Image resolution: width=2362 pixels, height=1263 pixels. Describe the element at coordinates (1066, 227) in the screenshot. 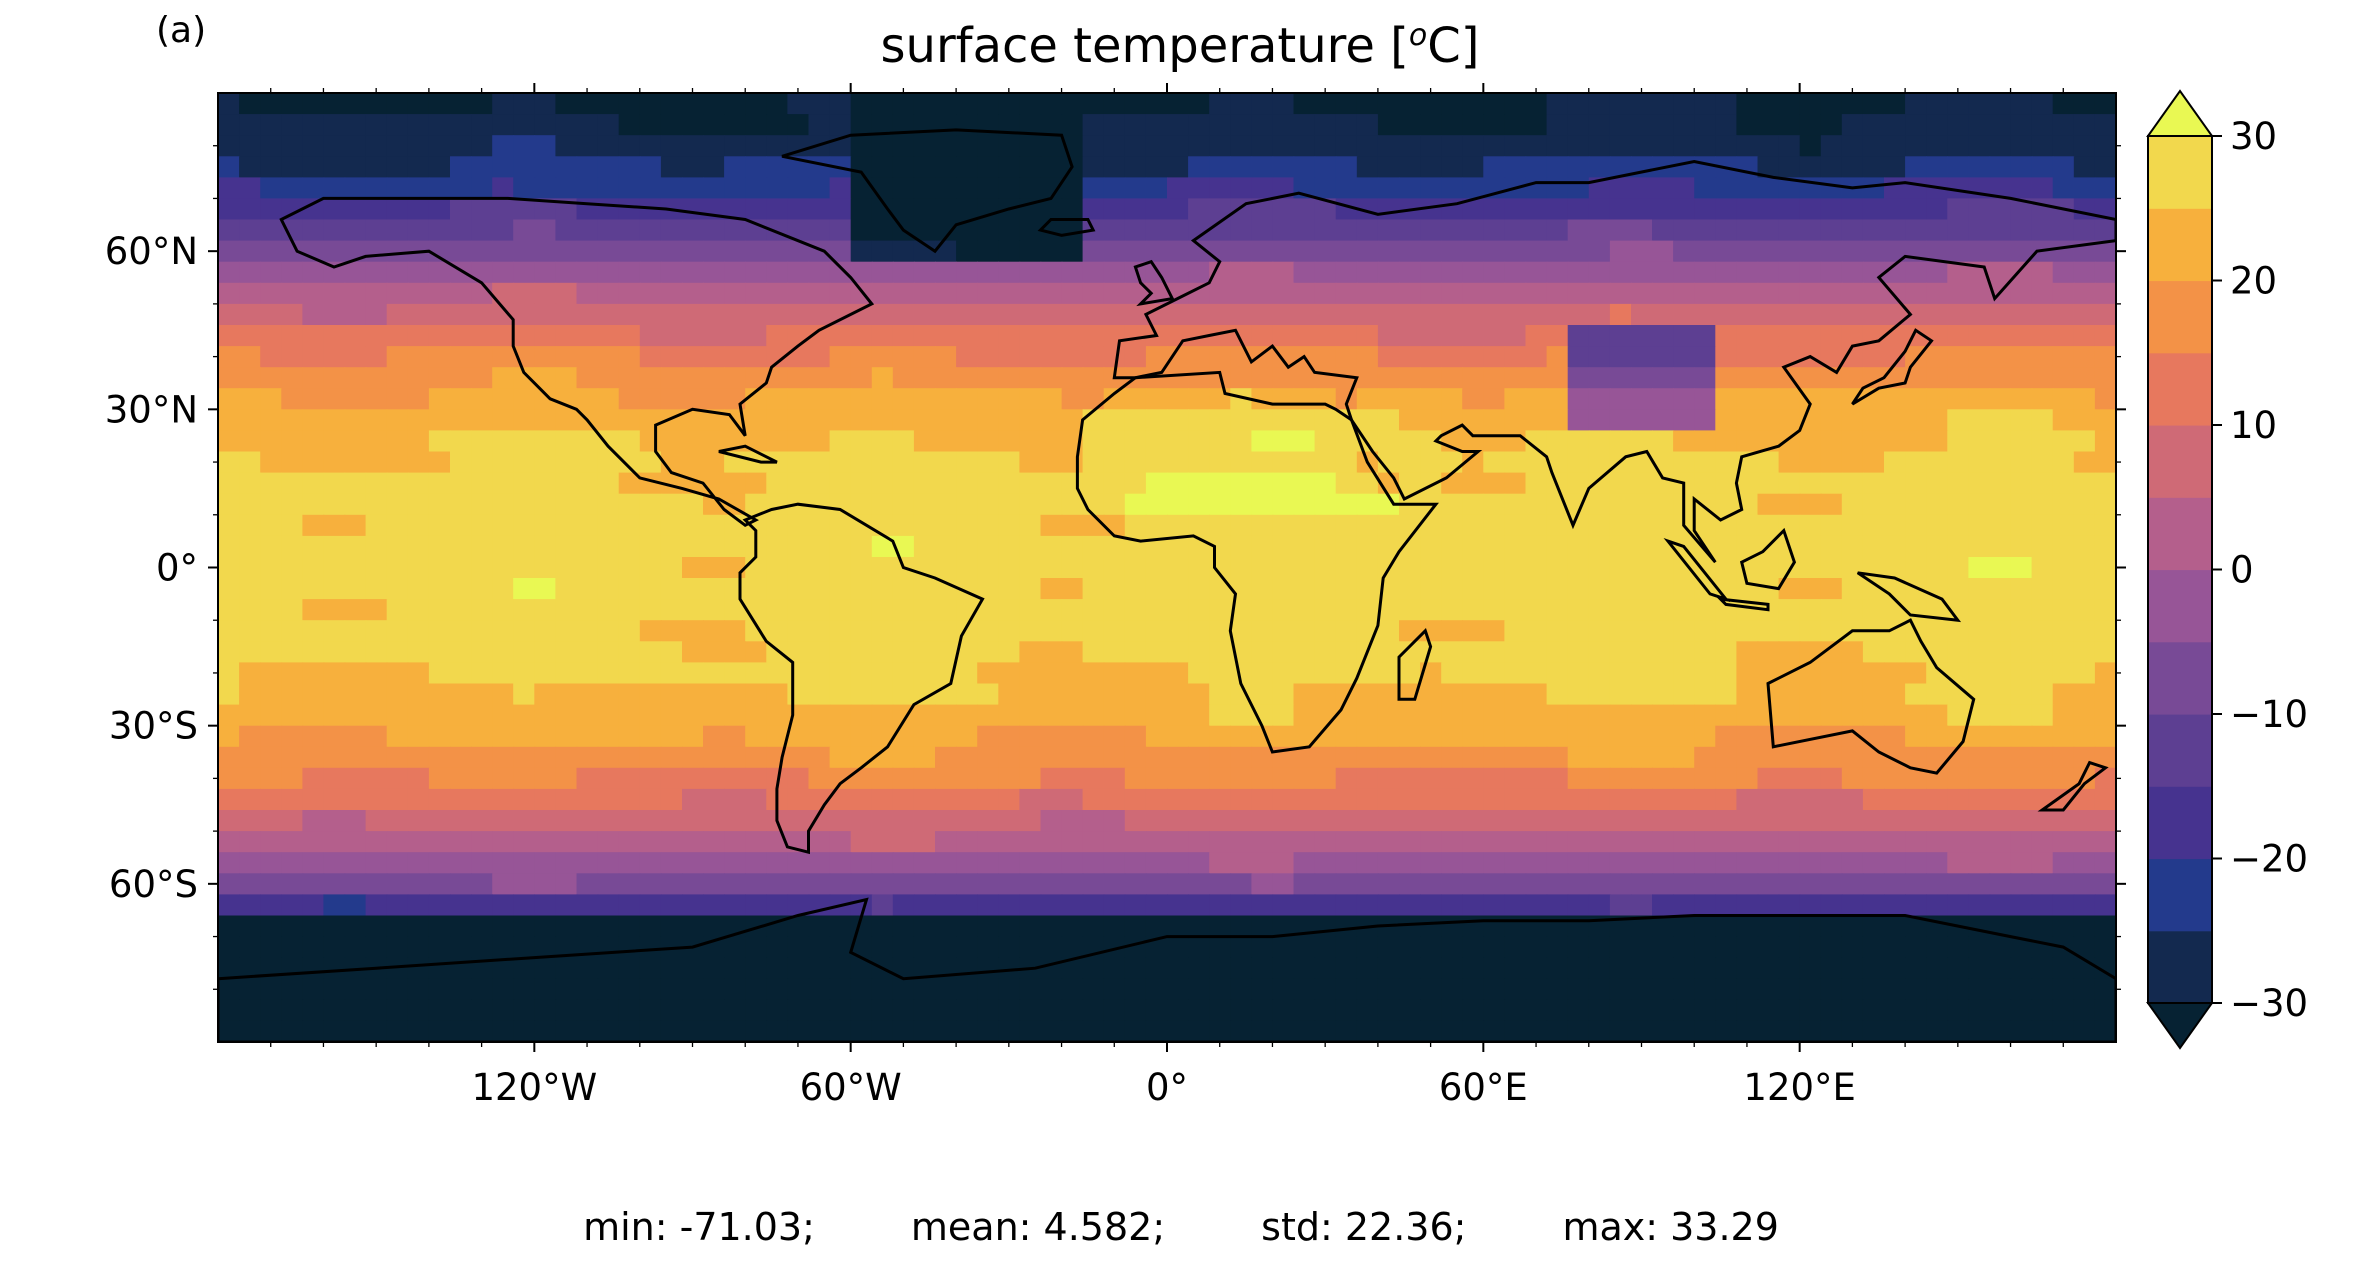

I see `coastline-iceland` at that location.